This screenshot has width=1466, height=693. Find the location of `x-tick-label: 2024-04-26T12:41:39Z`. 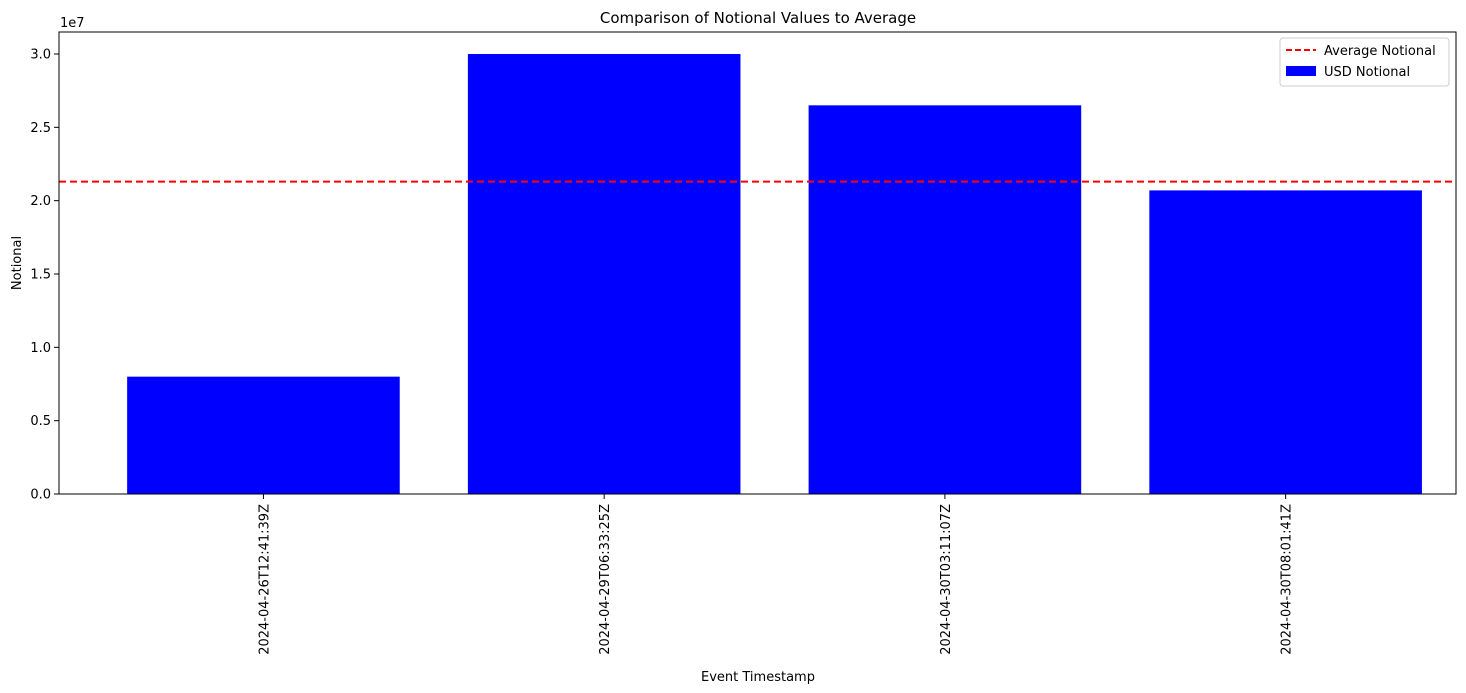

x-tick-label: 2024-04-26T12:41:39Z is located at coordinates (264, 579).